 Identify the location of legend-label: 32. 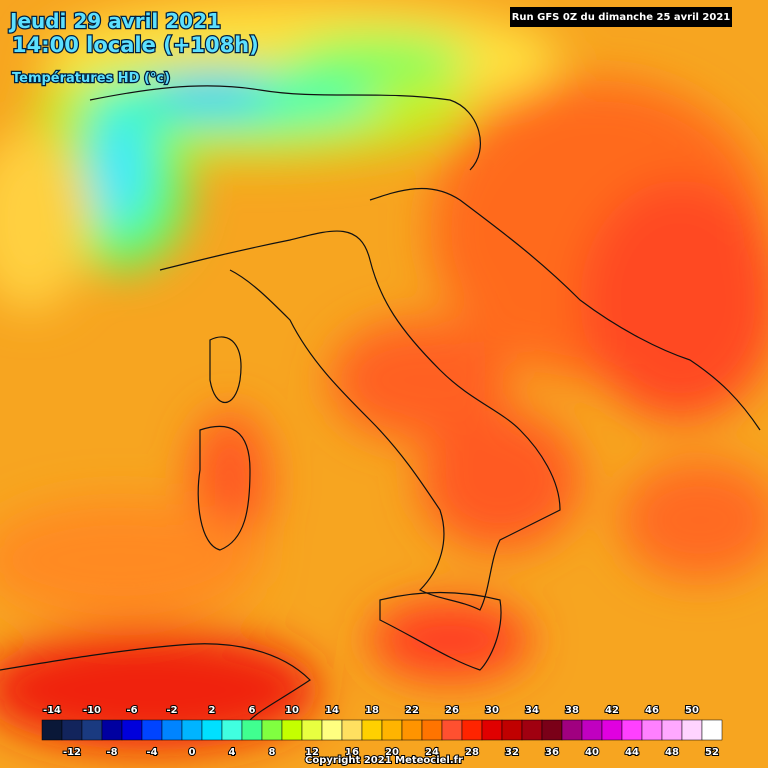
(512, 752).